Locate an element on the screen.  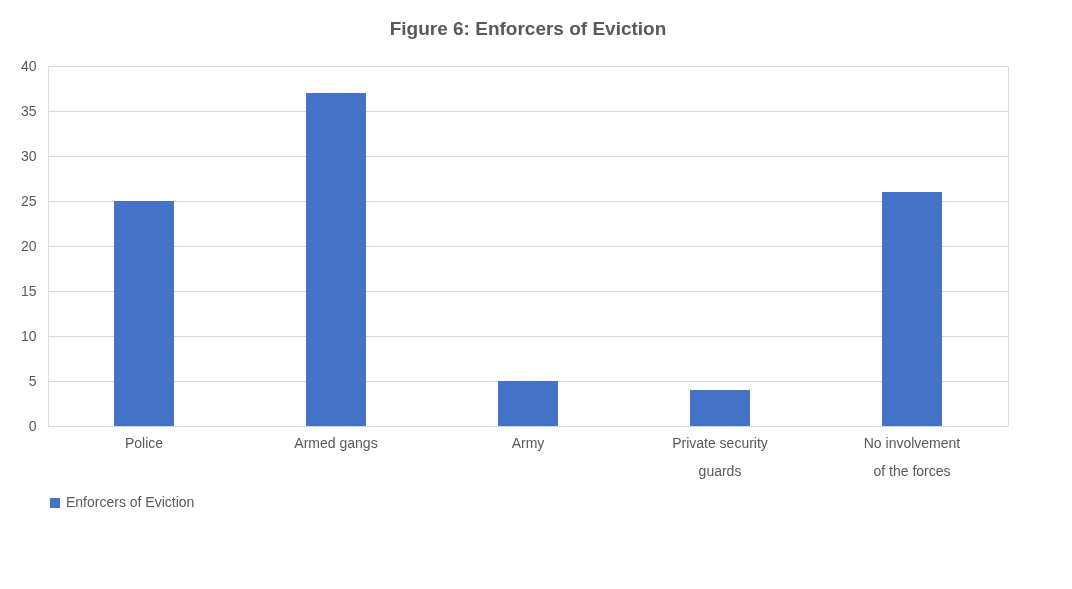
y-tick-label: 5 is located at coordinates (32, 380).